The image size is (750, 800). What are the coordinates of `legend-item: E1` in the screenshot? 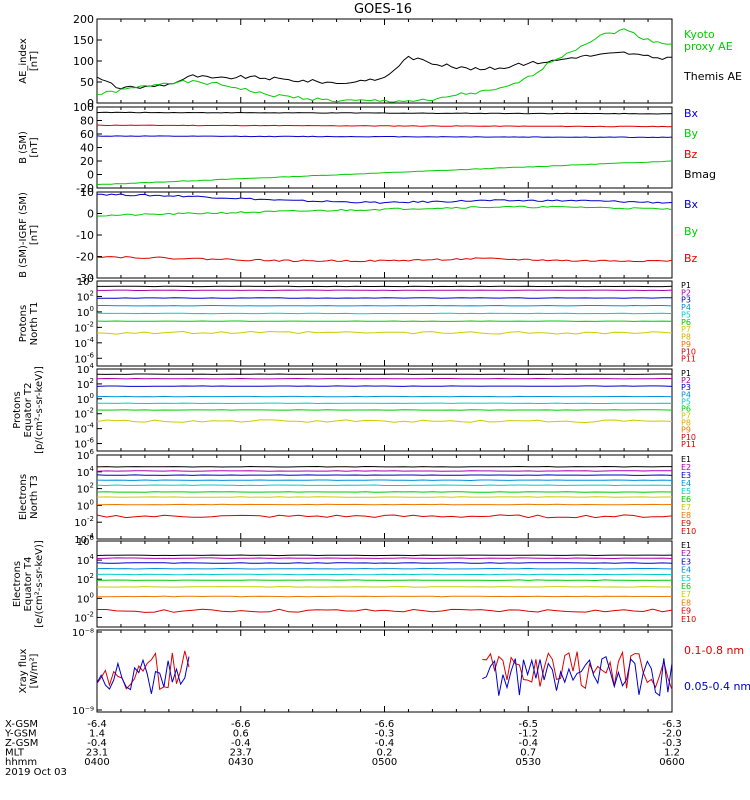 It's located at (686, 459).